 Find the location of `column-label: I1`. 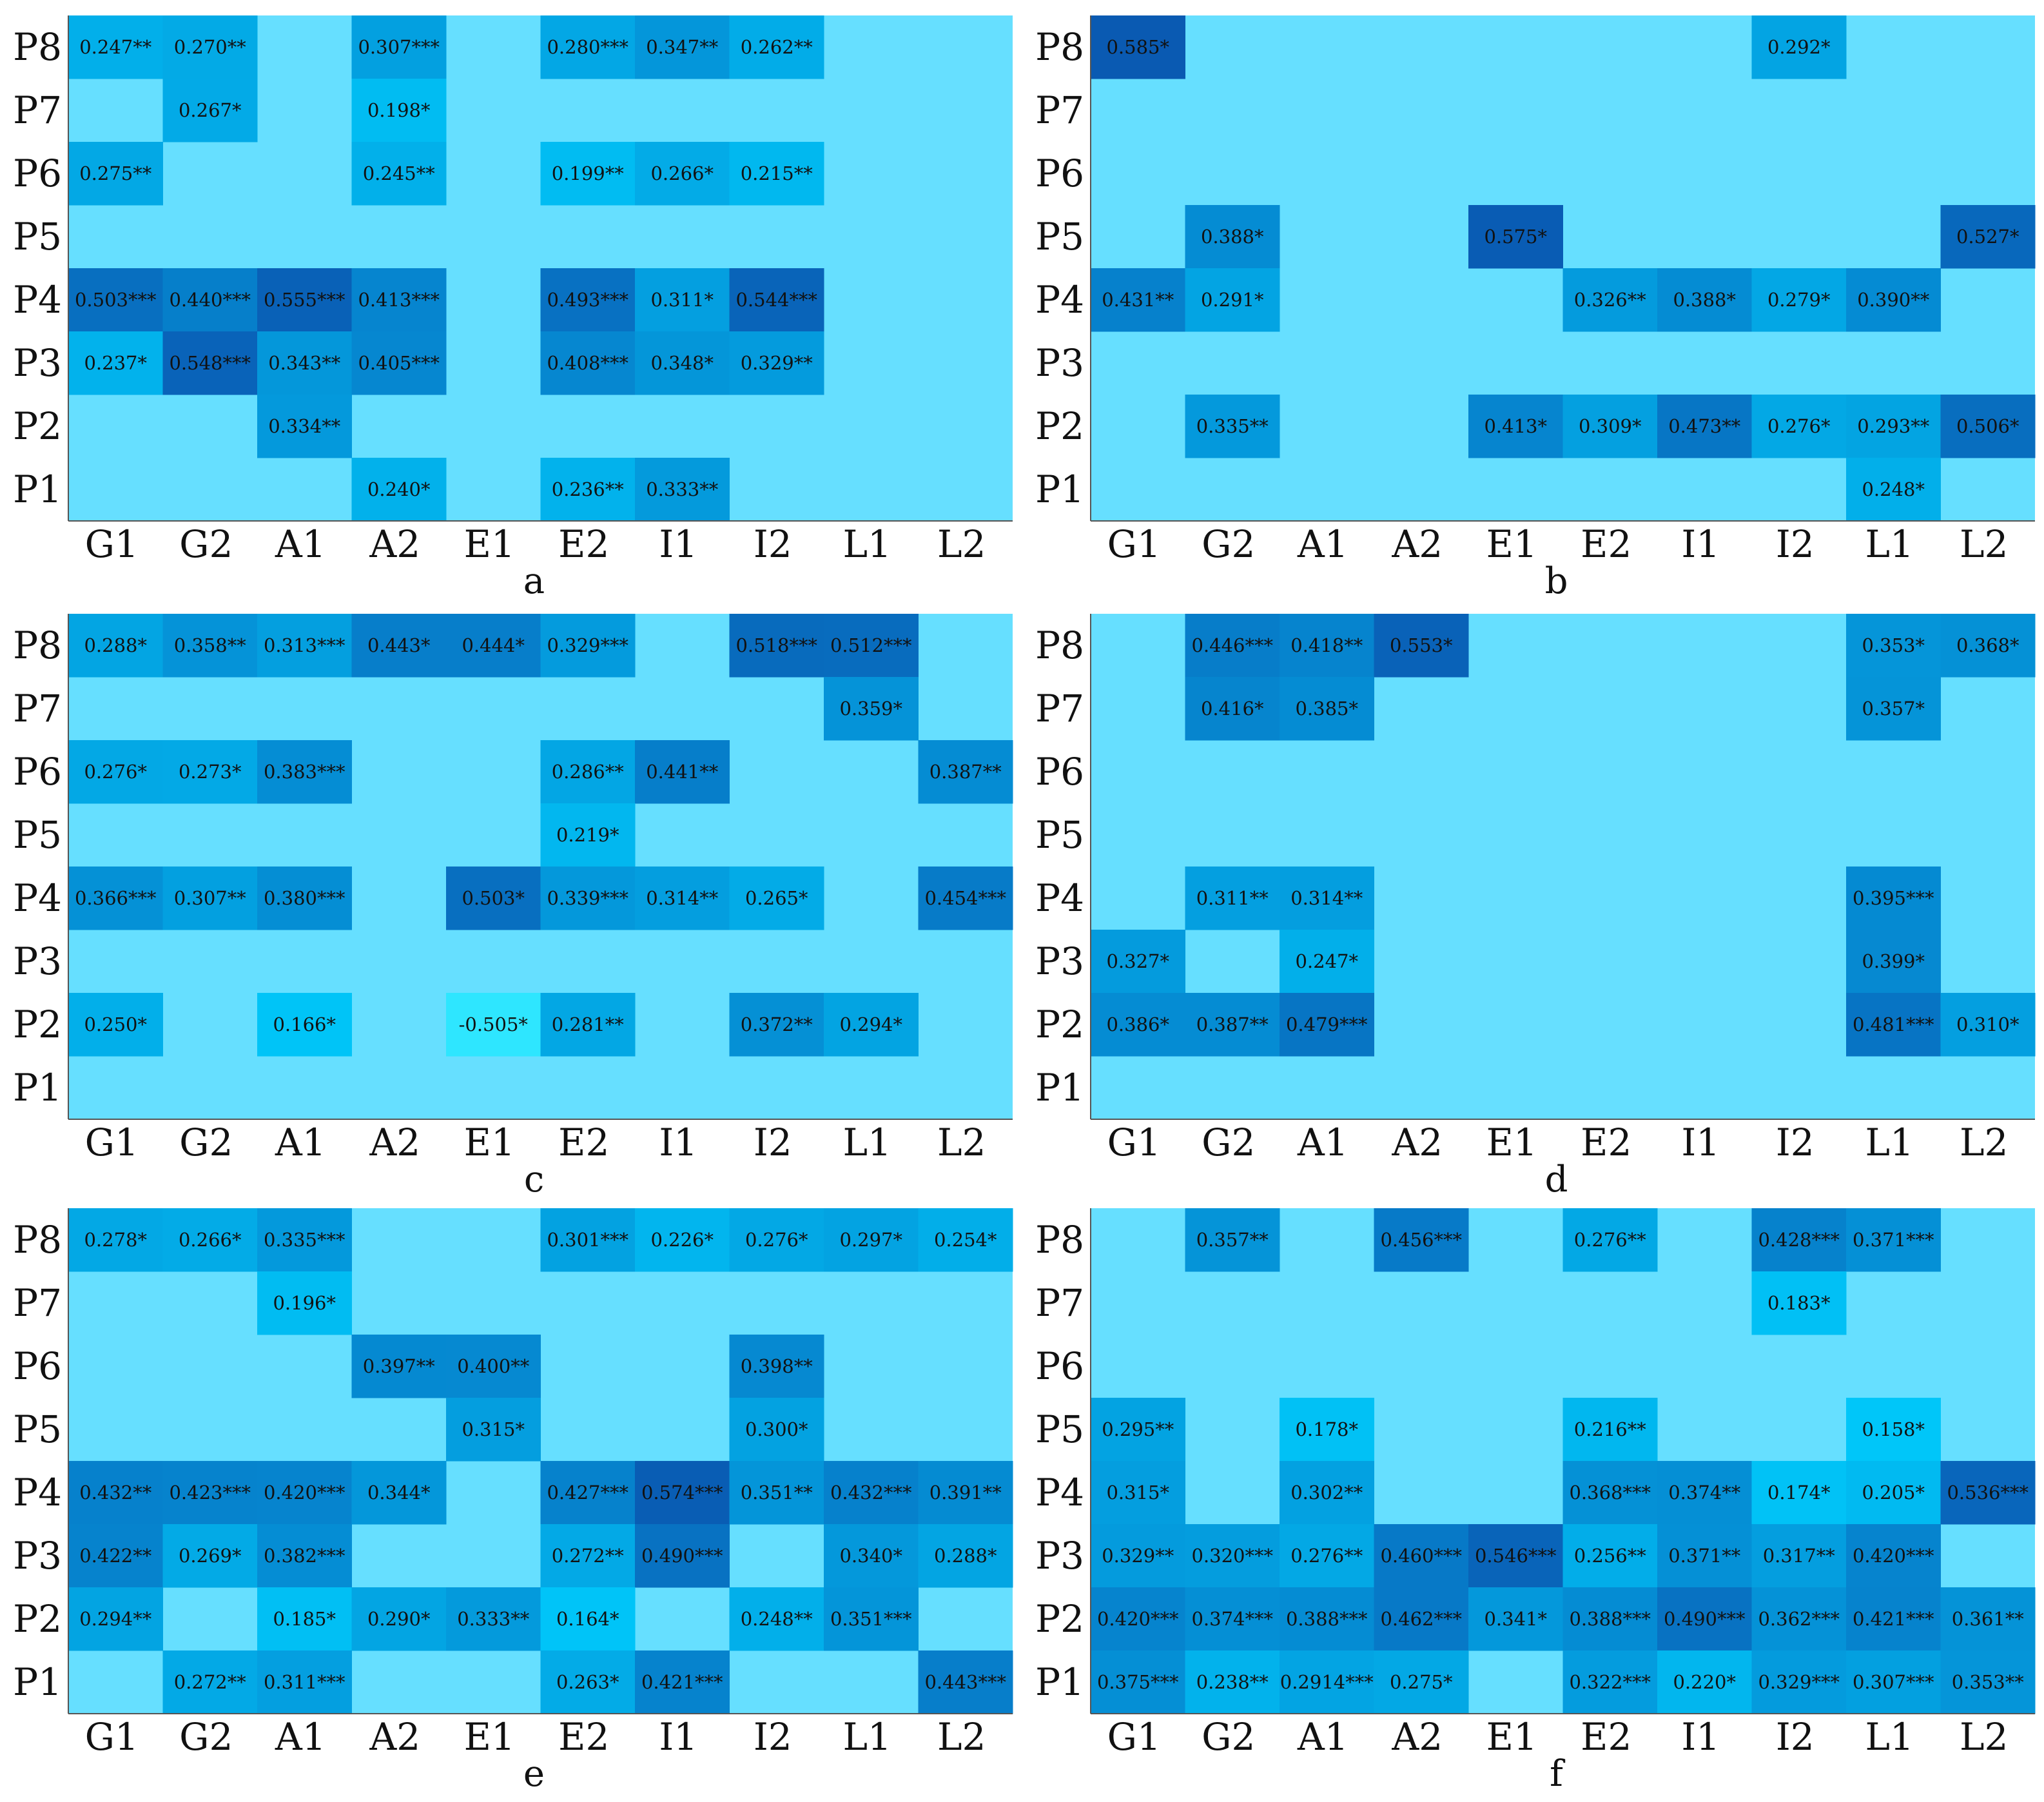

column-label: I1 is located at coordinates (1700, 544).